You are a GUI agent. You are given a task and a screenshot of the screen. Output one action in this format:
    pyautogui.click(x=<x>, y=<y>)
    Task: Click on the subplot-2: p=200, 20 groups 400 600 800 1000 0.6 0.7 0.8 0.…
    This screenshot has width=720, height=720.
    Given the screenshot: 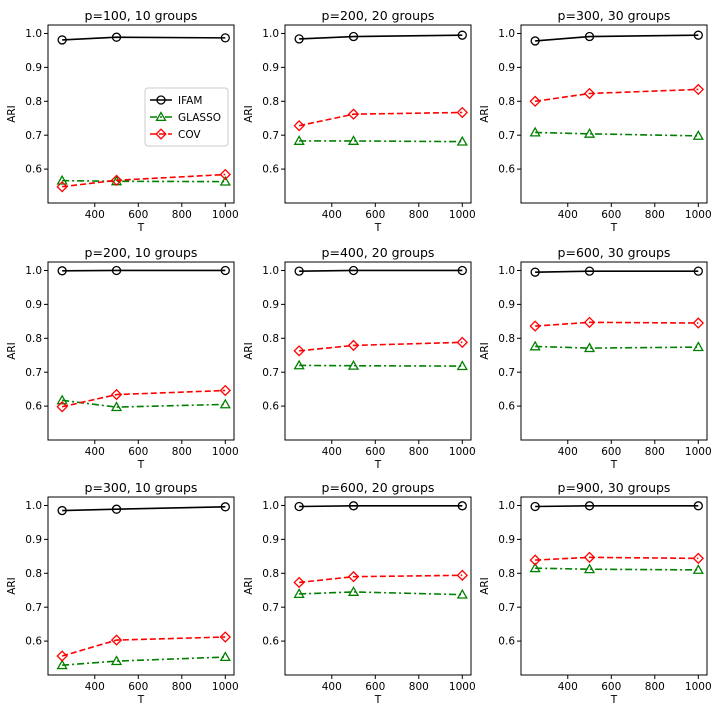 What is the action you would take?
    pyautogui.click(x=359, y=121)
    